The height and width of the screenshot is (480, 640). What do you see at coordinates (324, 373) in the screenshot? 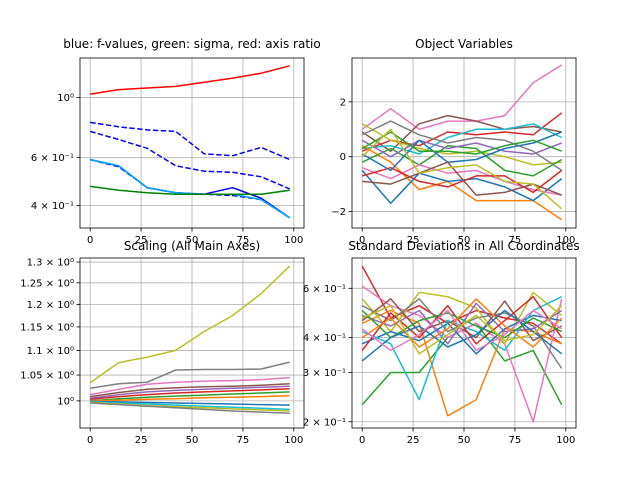
I see `y-tick-label: 3 × 10⁻¹` at bounding box center [324, 373].